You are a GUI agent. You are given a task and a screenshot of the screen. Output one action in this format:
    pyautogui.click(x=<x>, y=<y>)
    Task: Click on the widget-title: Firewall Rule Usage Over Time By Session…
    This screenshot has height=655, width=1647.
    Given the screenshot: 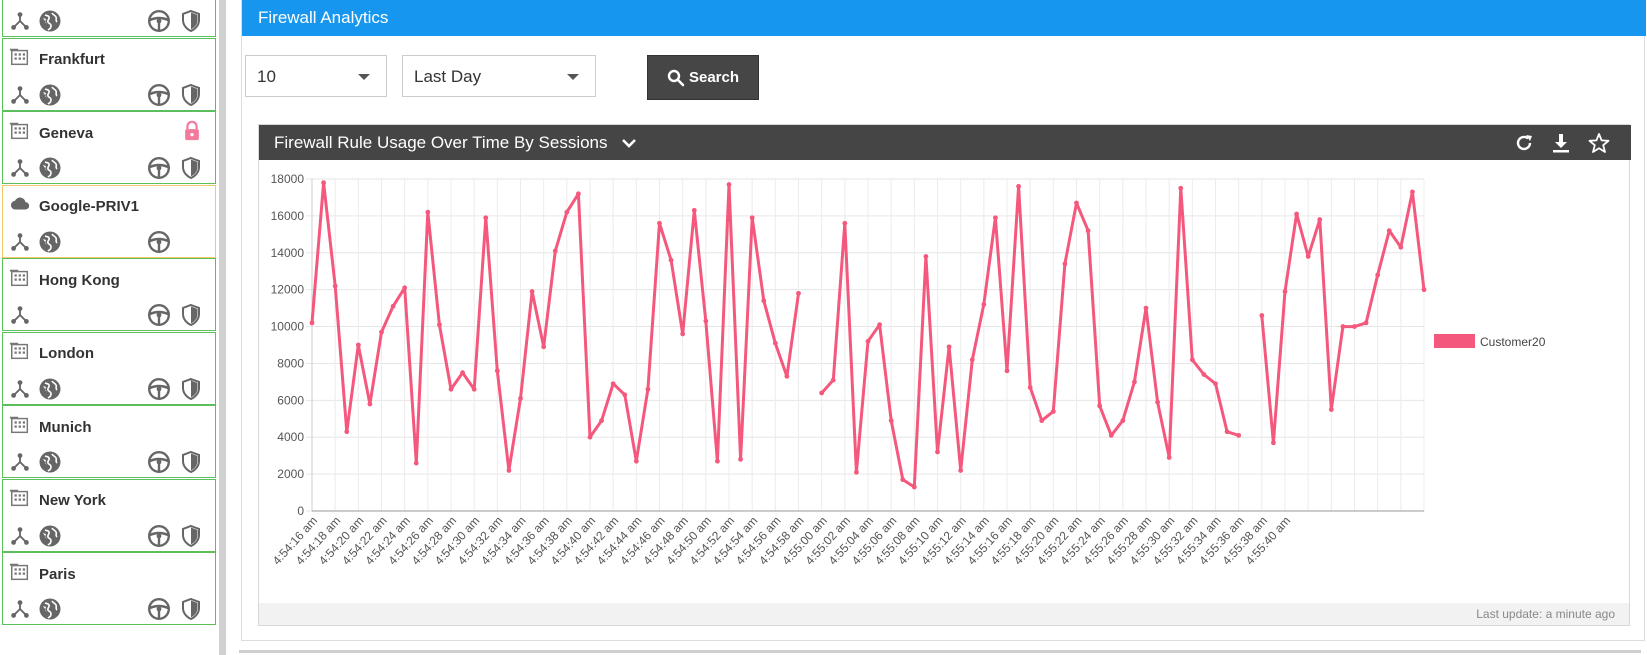 What is the action you would take?
    pyautogui.click(x=441, y=142)
    